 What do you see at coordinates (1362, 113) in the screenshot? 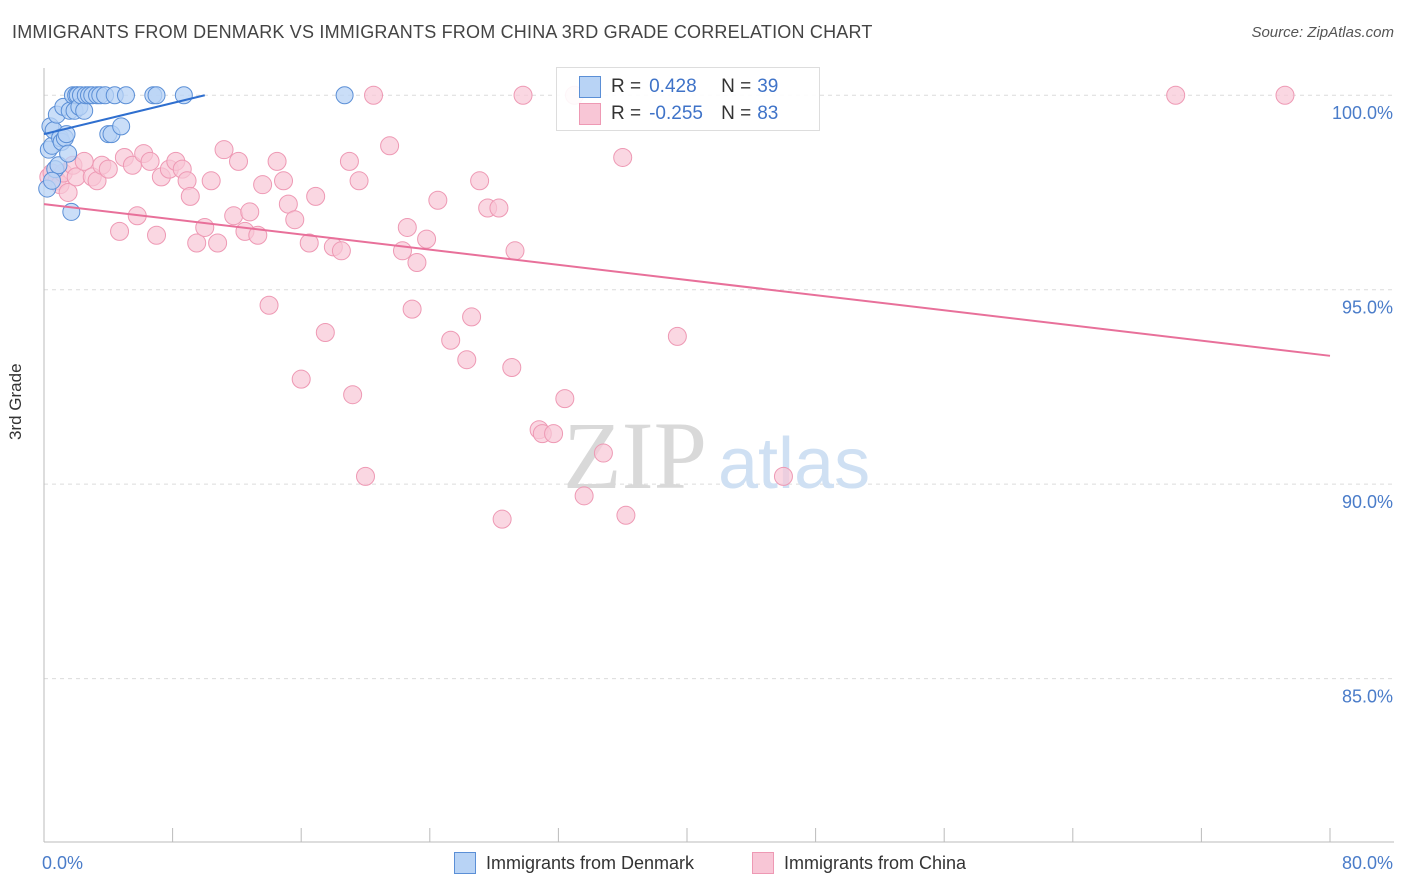
I see `y-tick-label: 100.0%` at bounding box center [1362, 113].